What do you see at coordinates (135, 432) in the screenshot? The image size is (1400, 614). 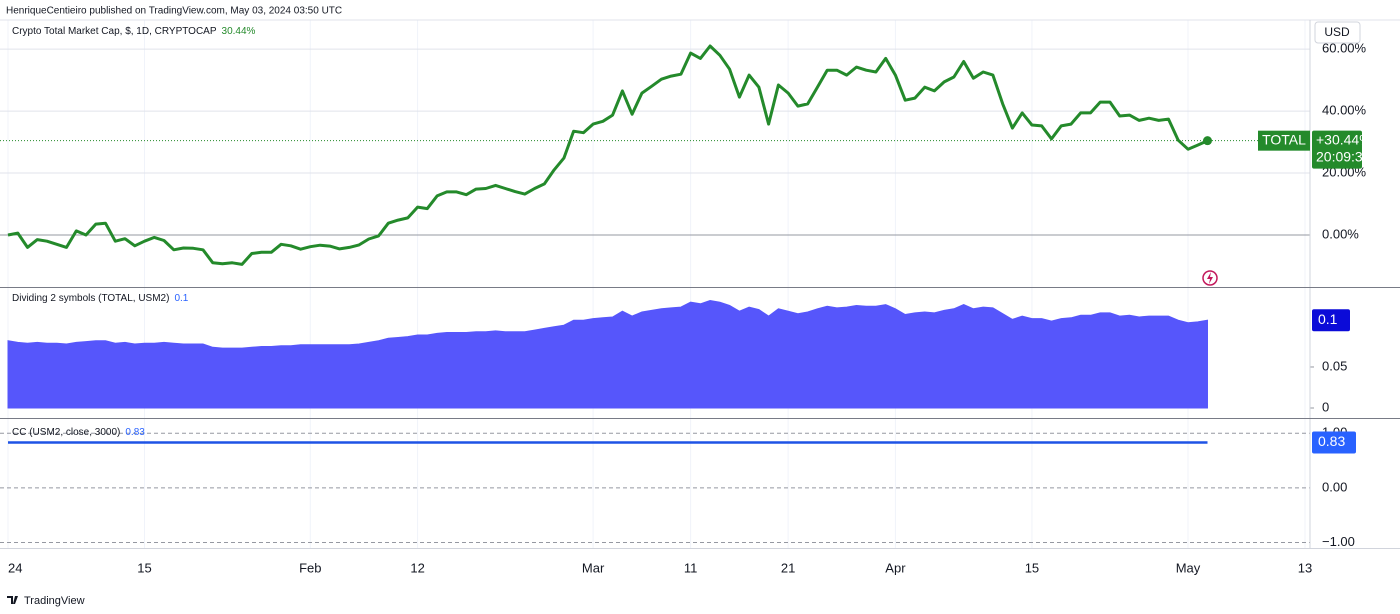 I see `legend-value: 0.83` at bounding box center [135, 432].